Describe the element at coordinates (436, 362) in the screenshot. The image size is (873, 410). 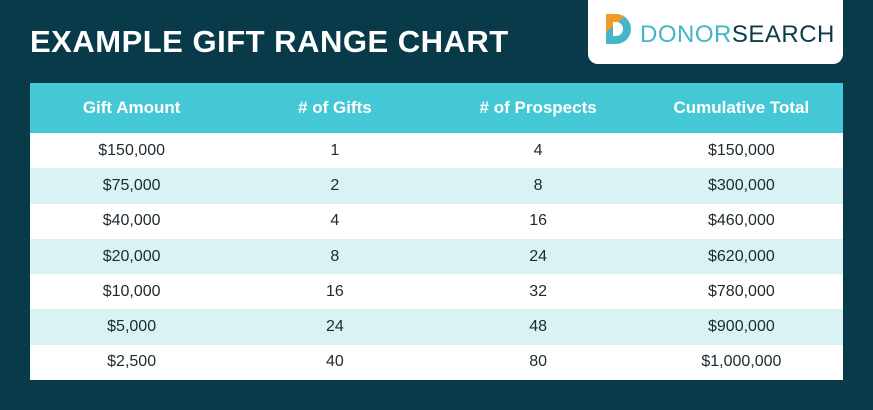
I see `table-row: $2,500 40 80 $1,000,000` at that location.